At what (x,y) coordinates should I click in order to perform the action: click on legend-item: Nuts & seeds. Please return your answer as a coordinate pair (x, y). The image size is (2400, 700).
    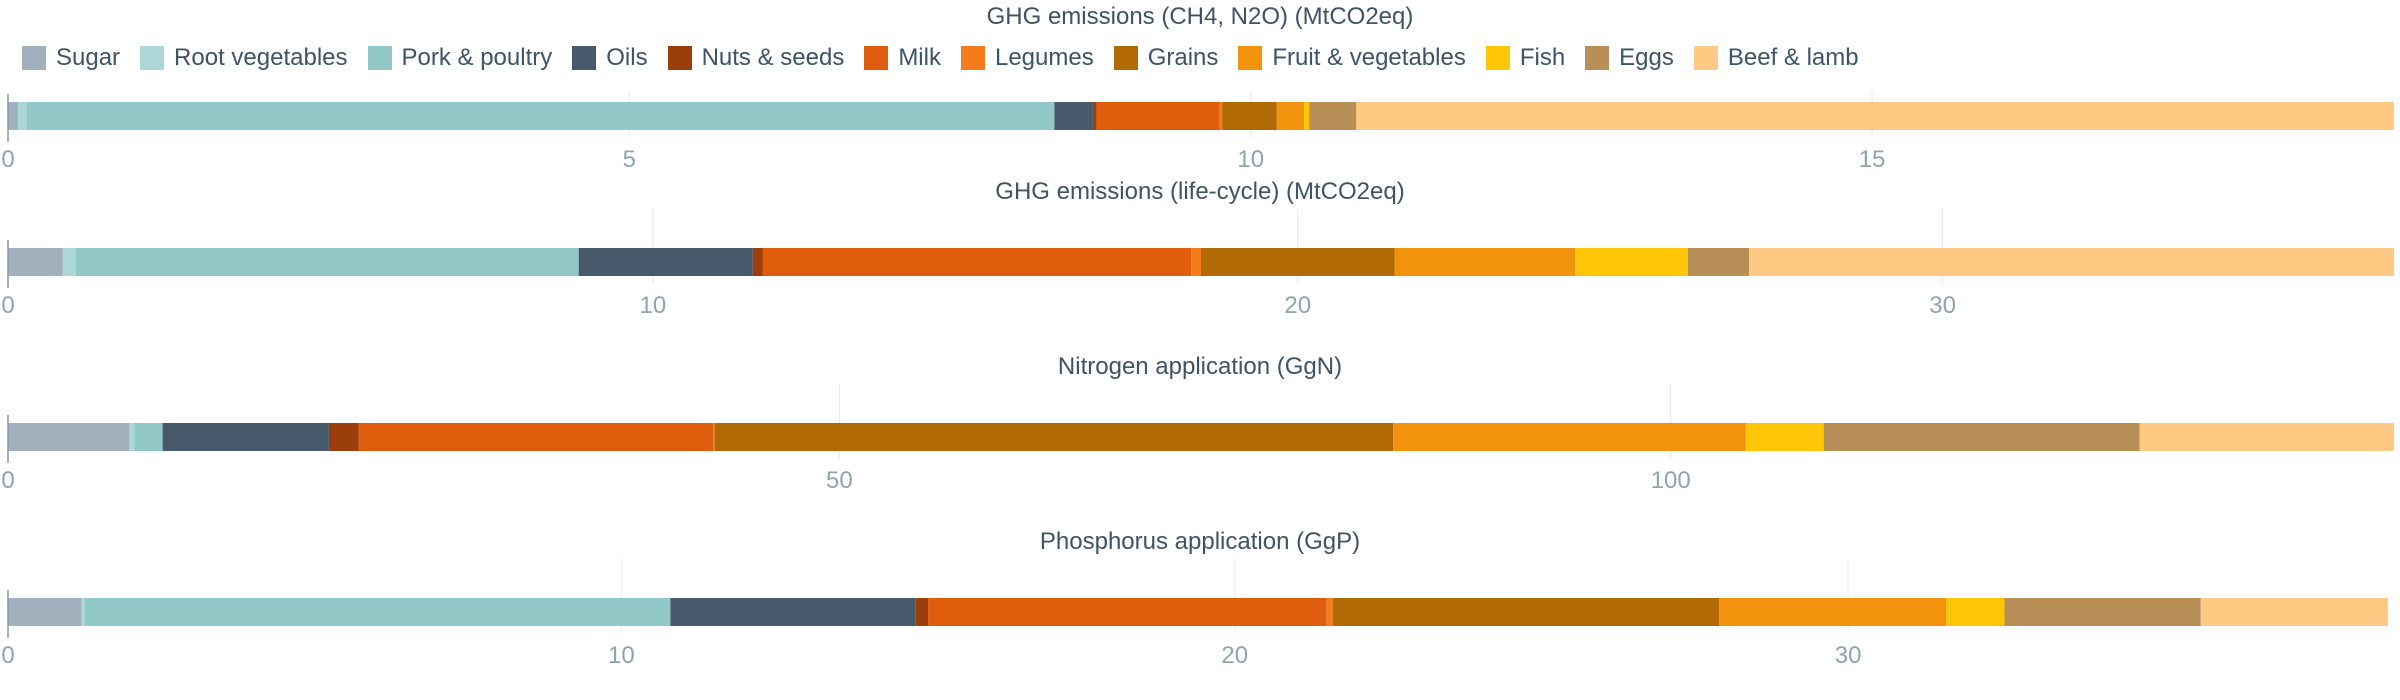
    Looking at the image, I should click on (756, 58).